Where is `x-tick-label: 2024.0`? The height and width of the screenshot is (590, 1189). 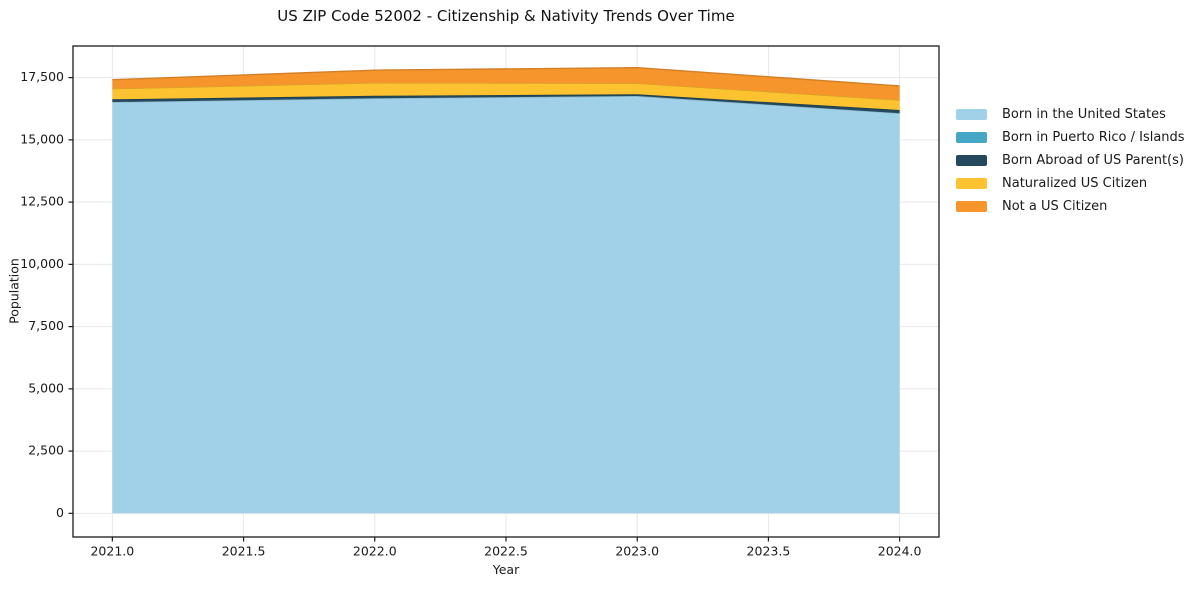
x-tick-label: 2024.0 is located at coordinates (900, 551).